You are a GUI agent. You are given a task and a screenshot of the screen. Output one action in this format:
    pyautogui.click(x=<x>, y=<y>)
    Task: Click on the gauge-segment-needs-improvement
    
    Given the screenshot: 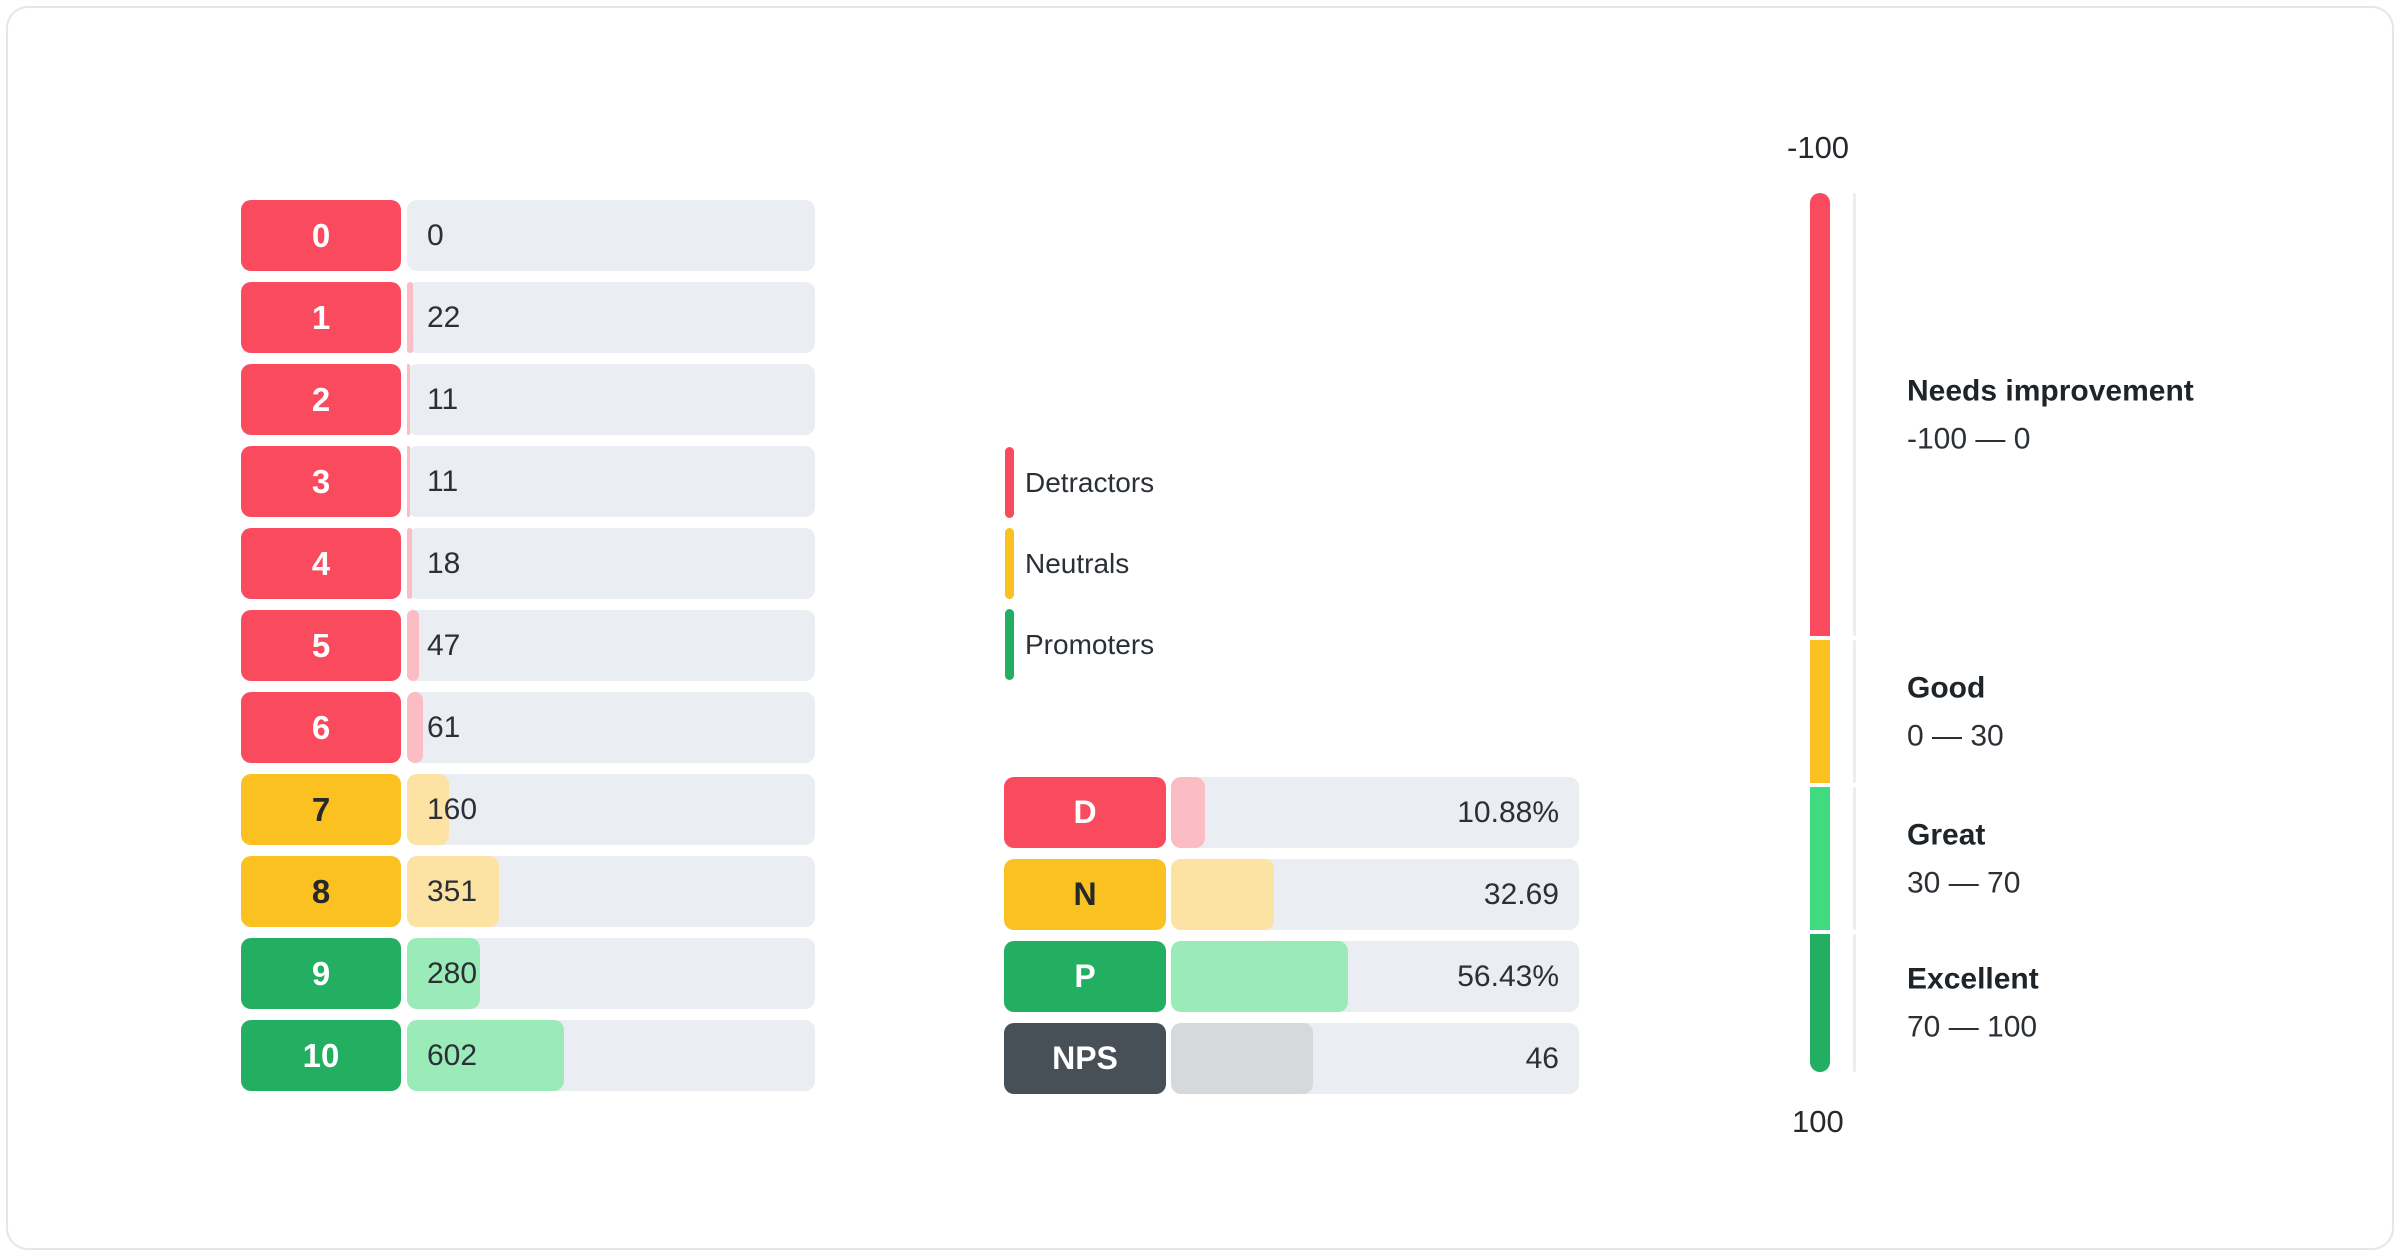 What is the action you would take?
    pyautogui.click(x=1820, y=414)
    